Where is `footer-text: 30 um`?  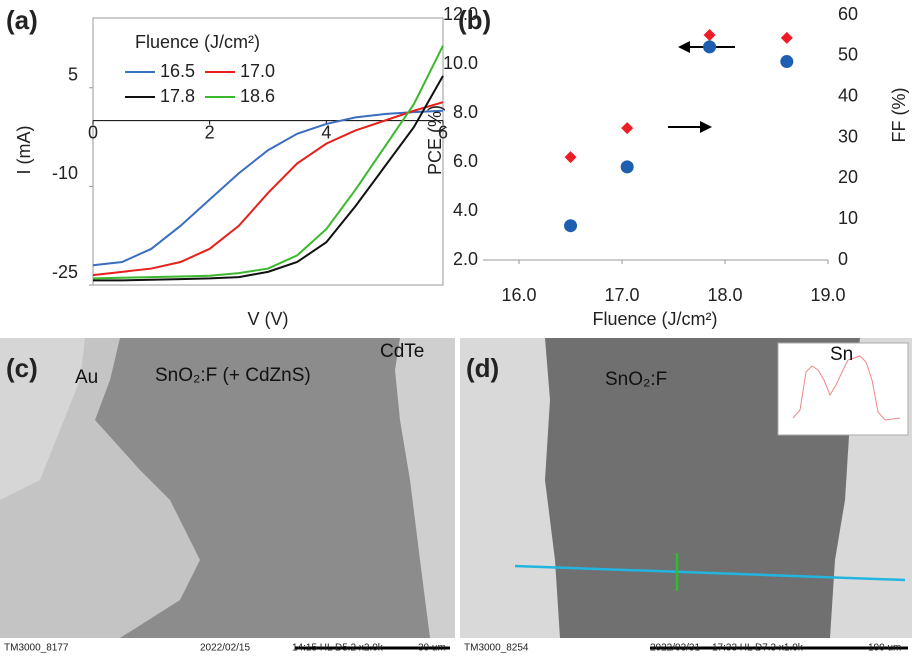
footer-text: 30 um is located at coordinates (432, 648).